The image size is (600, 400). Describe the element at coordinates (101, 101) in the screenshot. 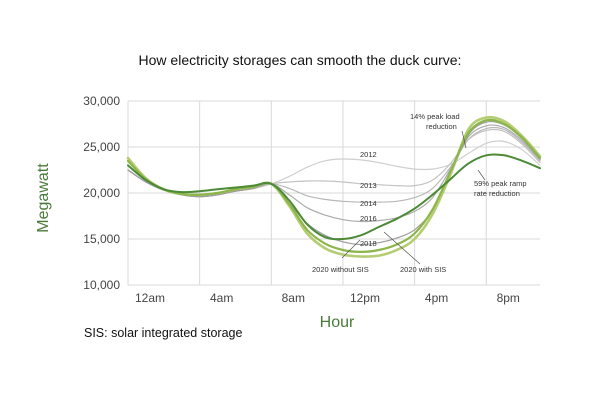

I see `y-tick-label: 30,000` at that location.